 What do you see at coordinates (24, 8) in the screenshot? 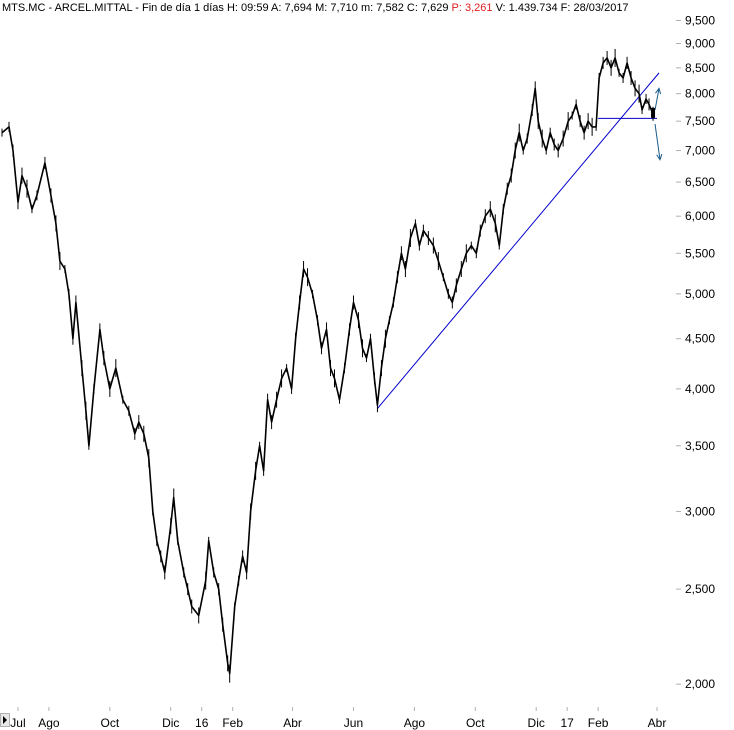
I see `symbol: MTS.MC` at bounding box center [24, 8].